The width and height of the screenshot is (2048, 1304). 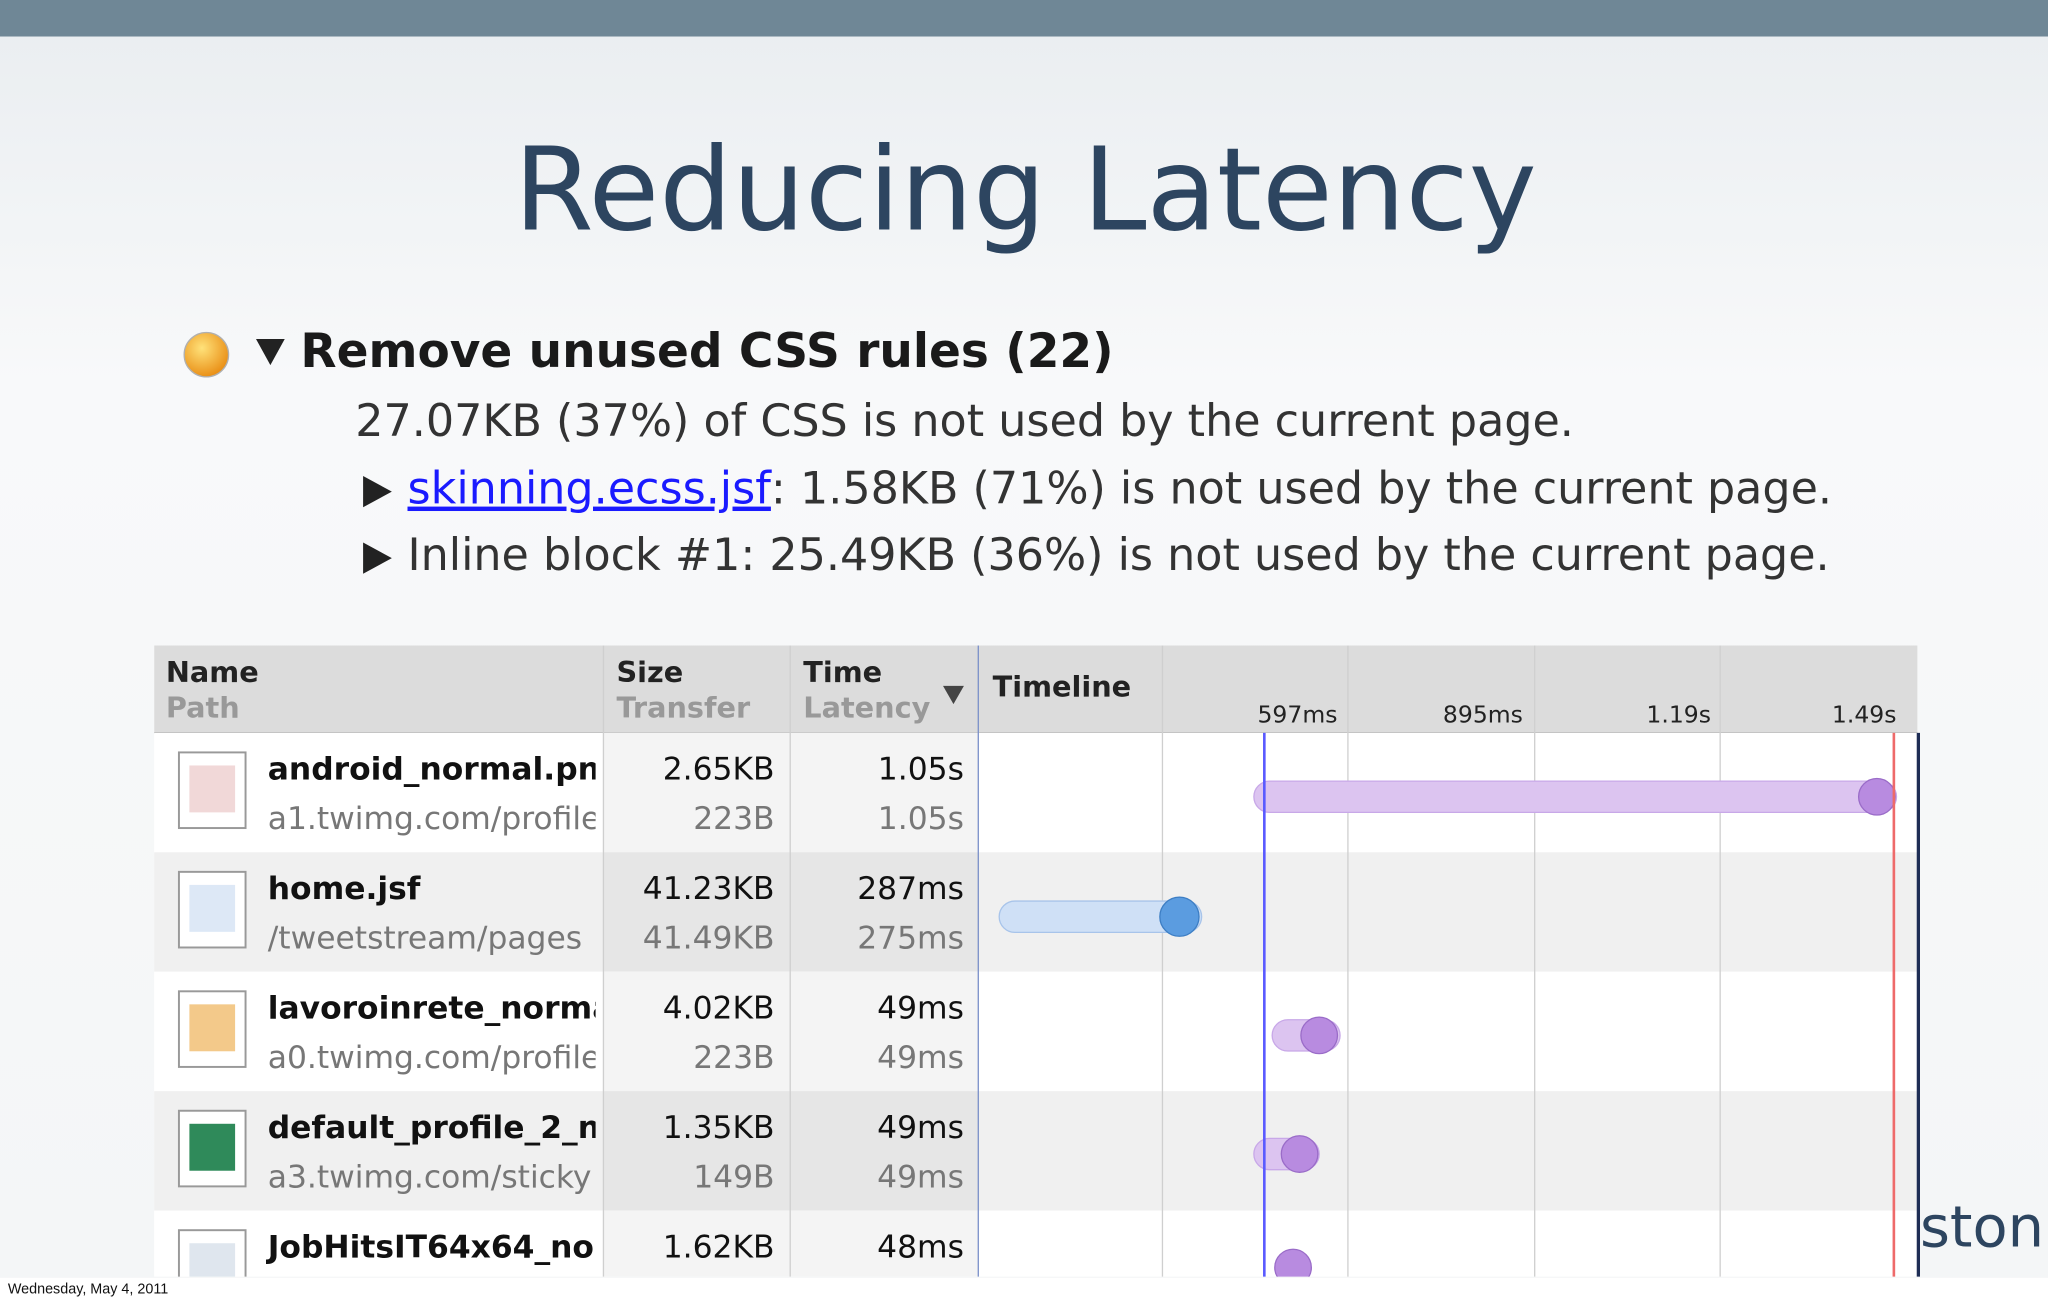 I want to click on size: 4.02KB, so click(x=719, y=1009).